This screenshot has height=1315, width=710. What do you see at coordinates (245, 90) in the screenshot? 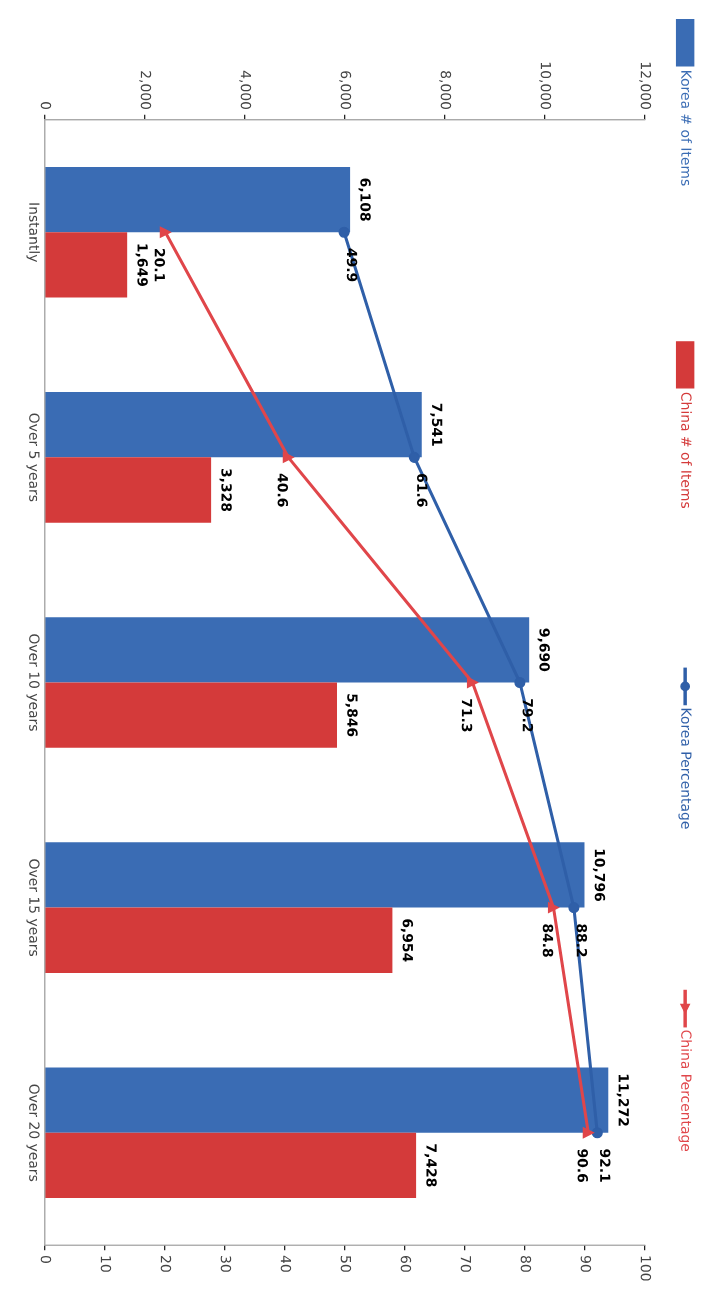
I see `x-tick-label: 4,000` at bounding box center [245, 90].